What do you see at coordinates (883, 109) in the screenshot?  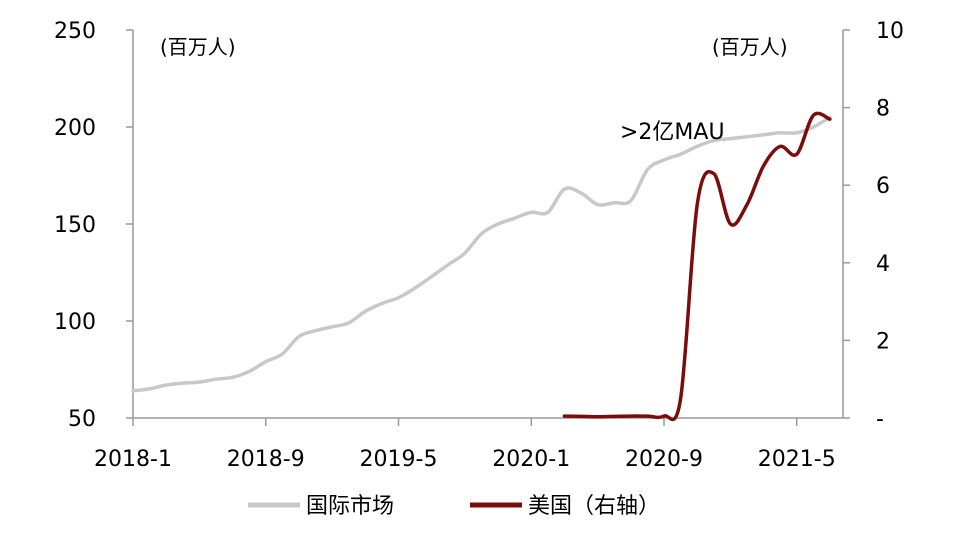 I see `right-axis-tick-label: 8` at bounding box center [883, 109].